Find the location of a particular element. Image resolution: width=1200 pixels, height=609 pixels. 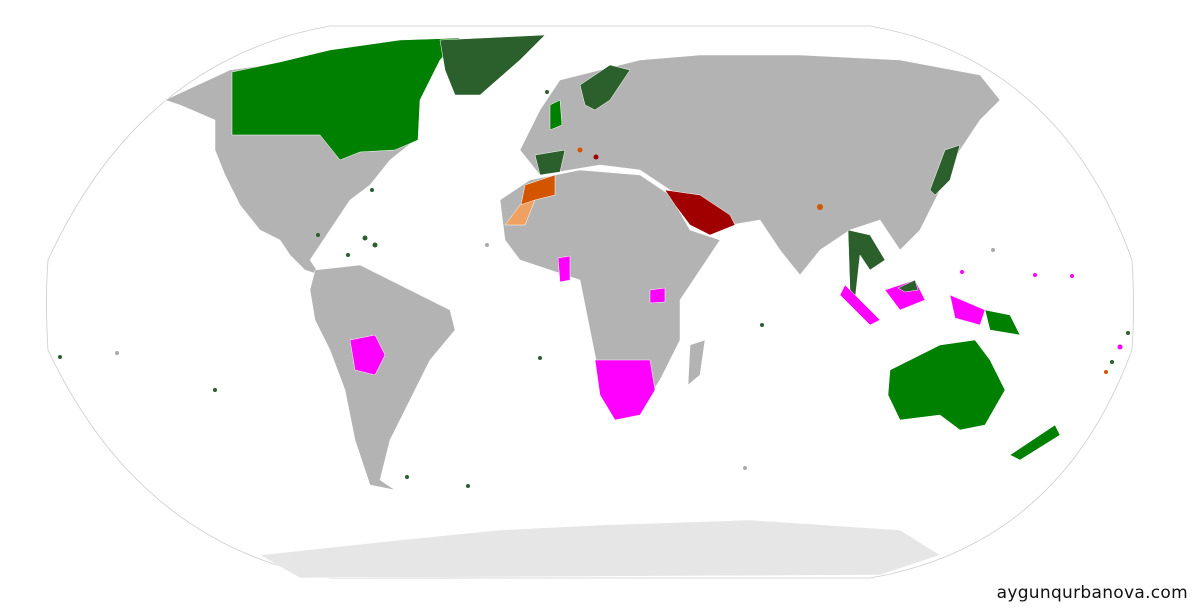

papua-new-guinea is located at coordinates (1002, 322).